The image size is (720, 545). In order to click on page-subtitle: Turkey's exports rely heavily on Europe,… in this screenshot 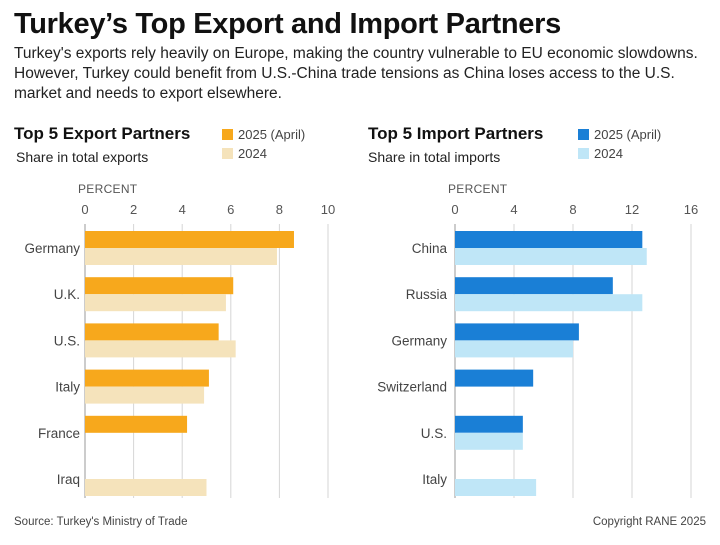, I will do `click(356, 73)`.